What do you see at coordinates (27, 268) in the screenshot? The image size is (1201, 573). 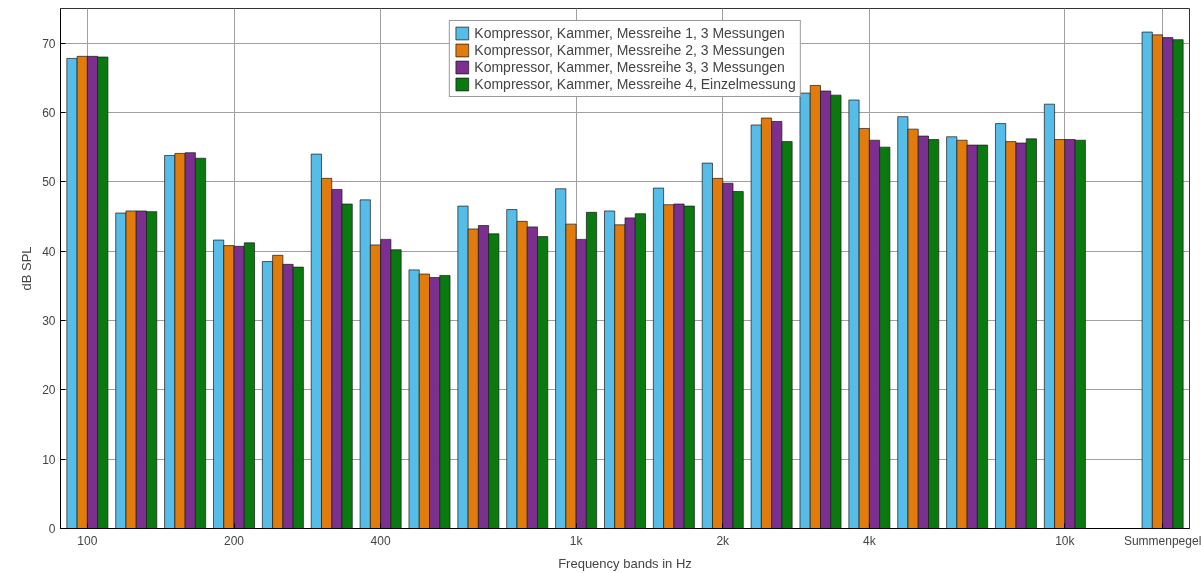 I see `y-axis-title: dB SPL` at bounding box center [27, 268].